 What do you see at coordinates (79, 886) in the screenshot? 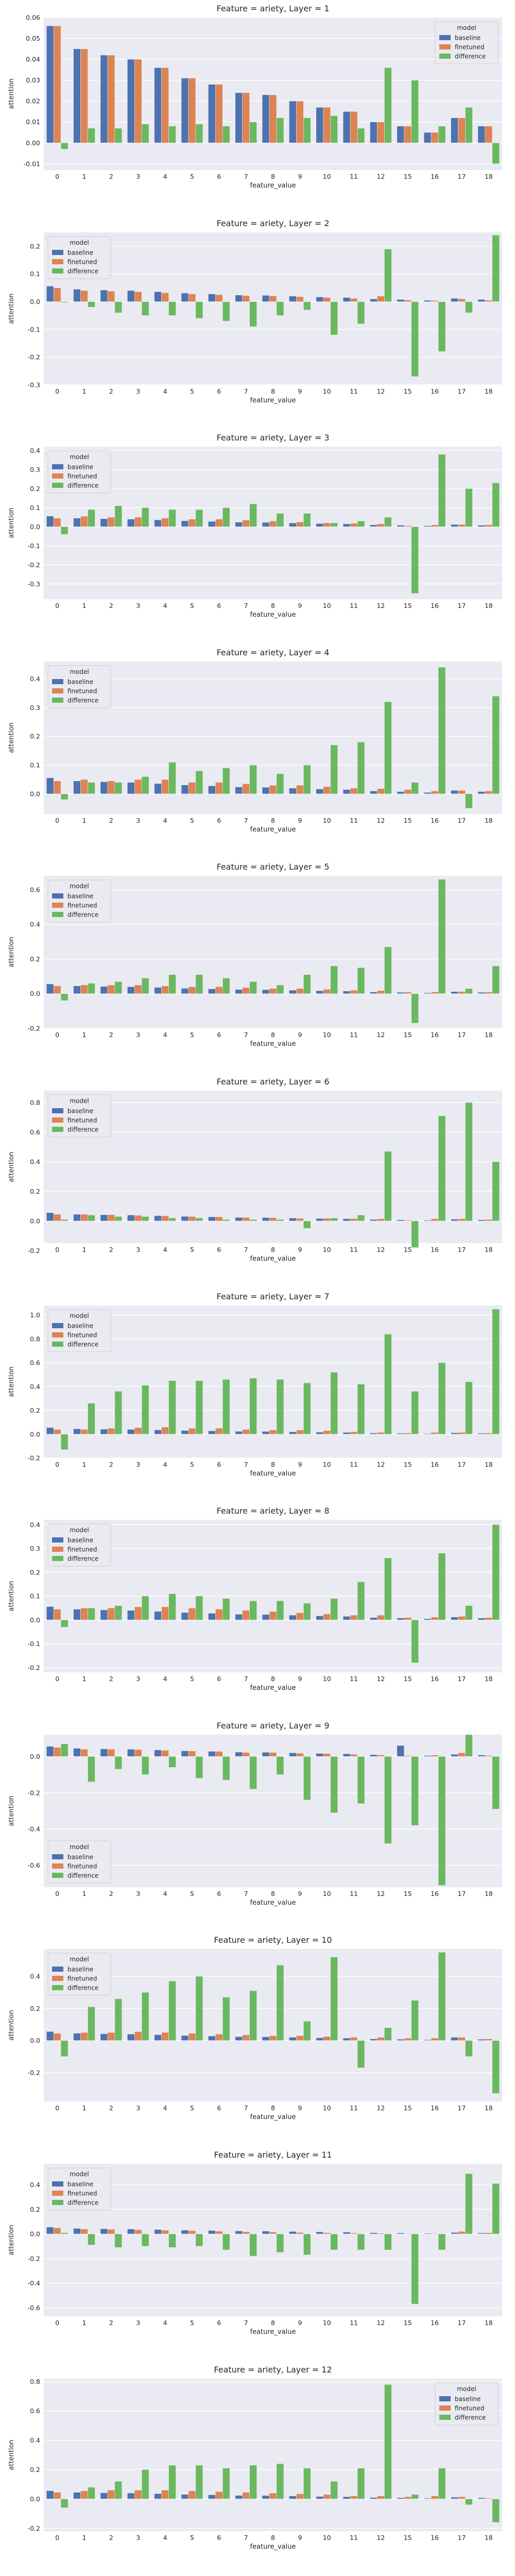
I see `legend-title: model` at bounding box center [79, 886].